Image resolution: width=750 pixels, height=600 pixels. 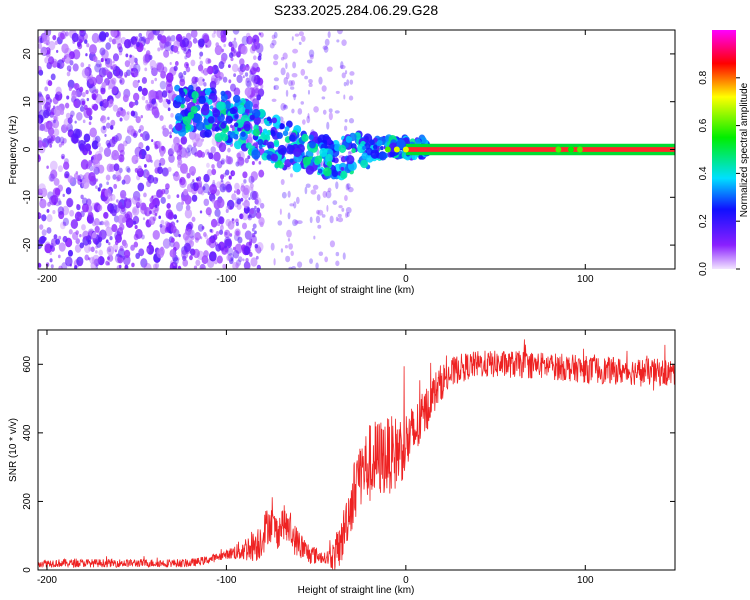 What do you see at coordinates (406, 279) in the screenshot?
I see `x-tick-label: 0` at bounding box center [406, 279].